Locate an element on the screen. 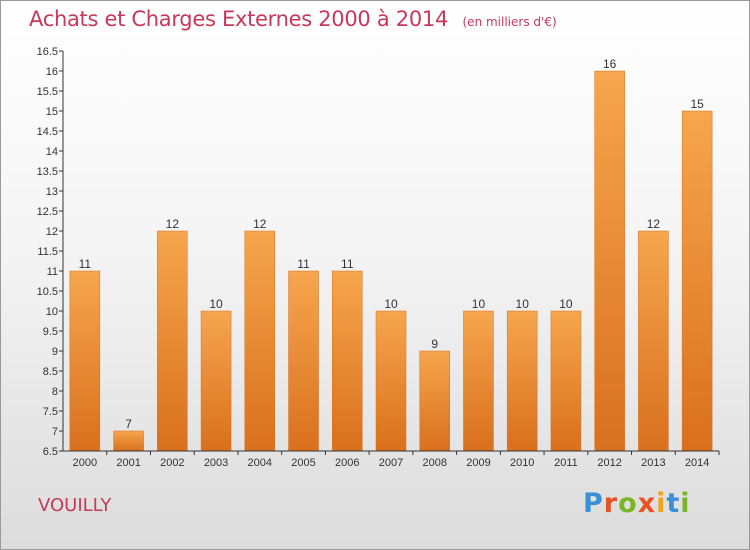  bar-2003 is located at coordinates (216, 381).